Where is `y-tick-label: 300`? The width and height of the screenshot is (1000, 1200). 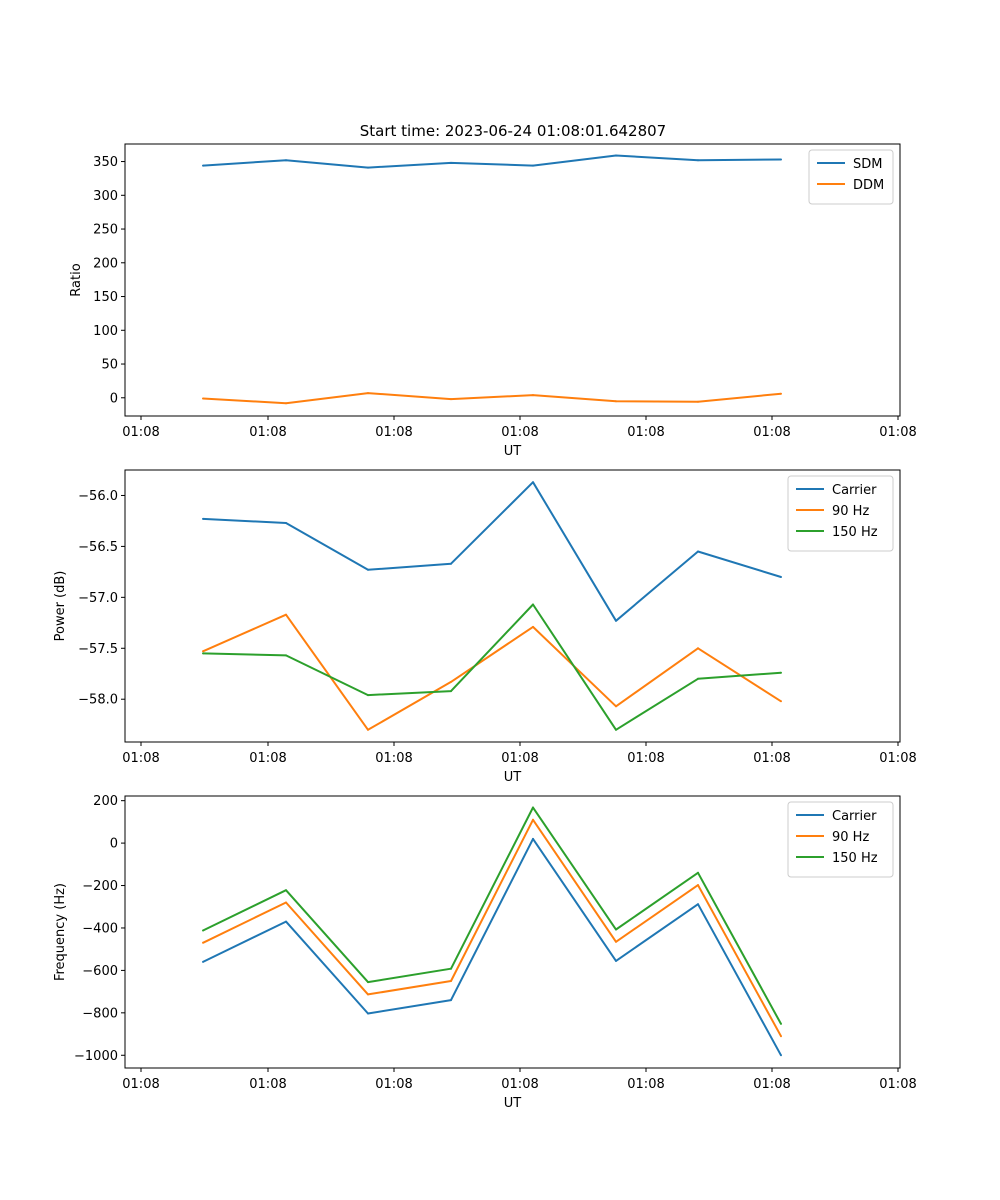 y-tick-label: 300 is located at coordinates (105, 196).